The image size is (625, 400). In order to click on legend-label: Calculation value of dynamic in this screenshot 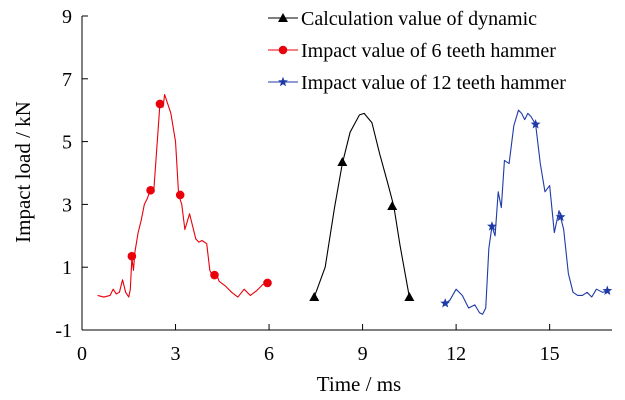, I will do `click(419, 19)`.